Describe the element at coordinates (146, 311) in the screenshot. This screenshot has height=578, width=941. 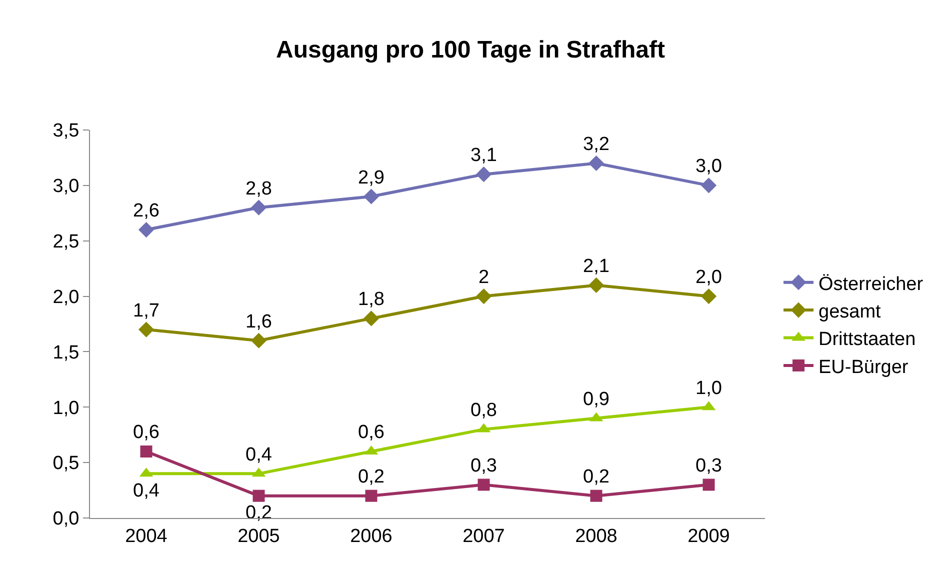
I see `data-label: 1,7` at that location.